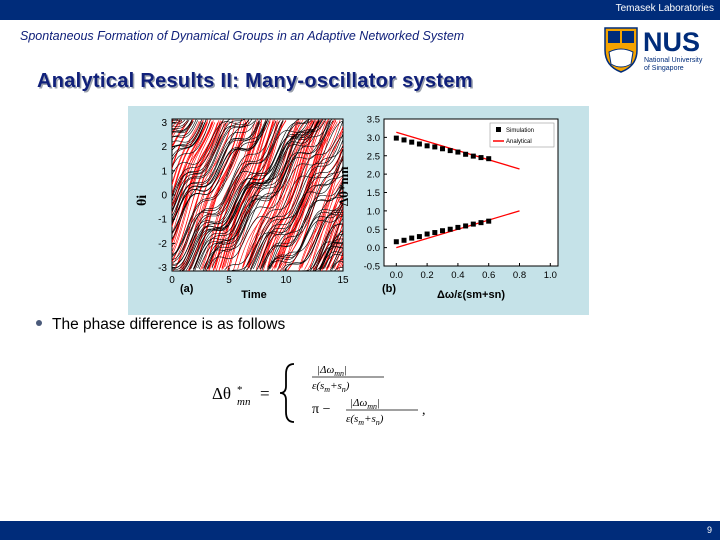 The image size is (720, 540). Describe the element at coordinates (373, 193) in the screenshot. I see `panel-b-ytick-label: 1.5` at that location.